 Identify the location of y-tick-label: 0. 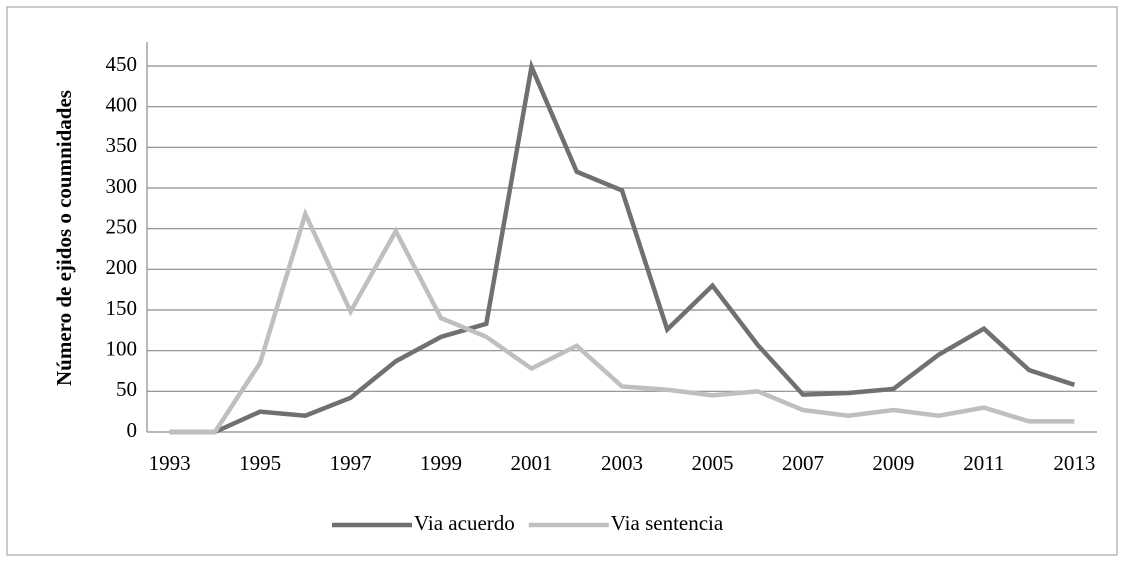
(132, 430).